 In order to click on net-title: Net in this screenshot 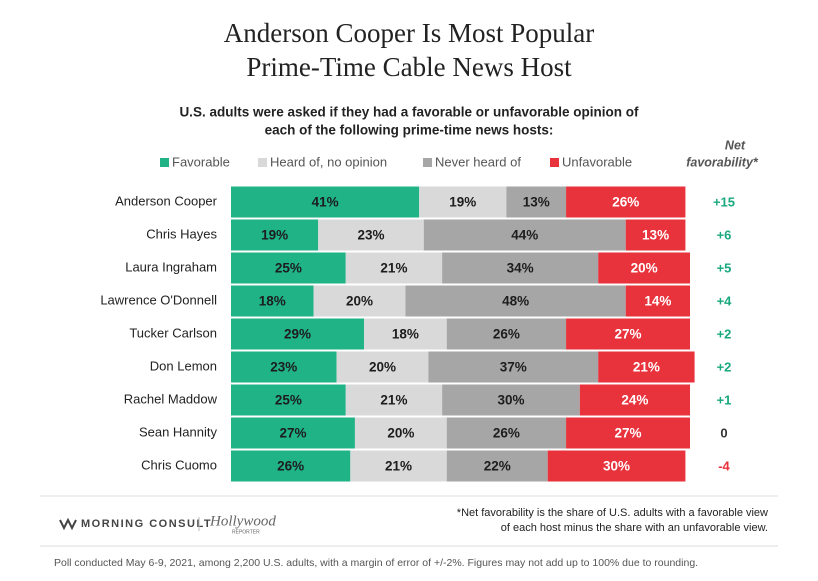, I will do `click(735, 145)`.